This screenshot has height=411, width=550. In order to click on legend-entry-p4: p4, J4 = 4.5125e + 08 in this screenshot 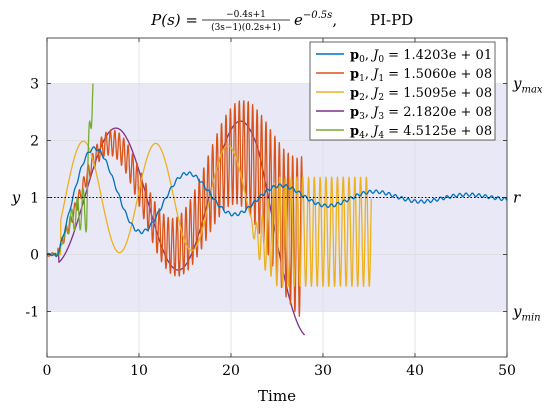, I will do `click(421, 132)`.